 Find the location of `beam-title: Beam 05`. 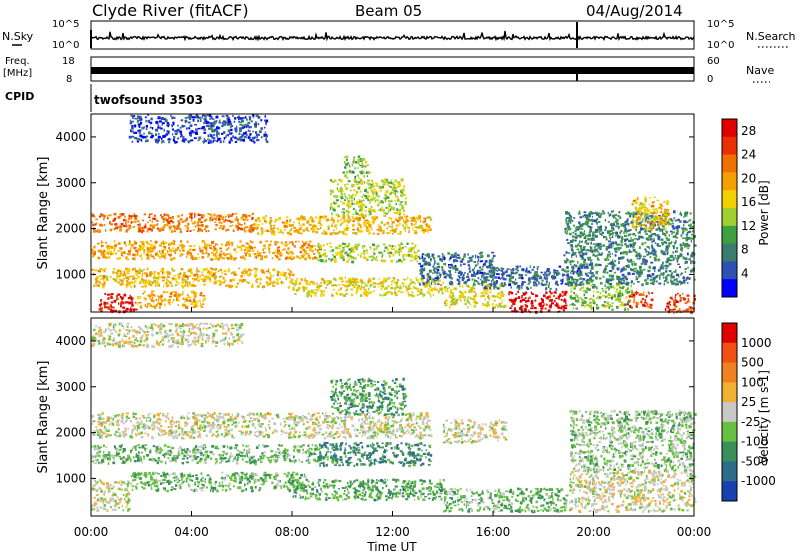

beam-title: Beam 05 is located at coordinates (388, 11).